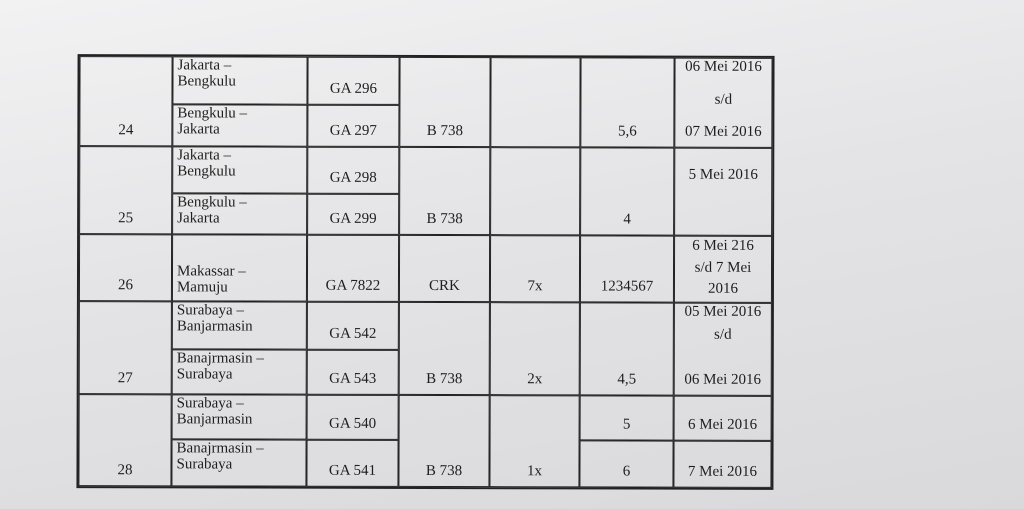  I want to click on route-destination: Mamuju, so click(202, 287).